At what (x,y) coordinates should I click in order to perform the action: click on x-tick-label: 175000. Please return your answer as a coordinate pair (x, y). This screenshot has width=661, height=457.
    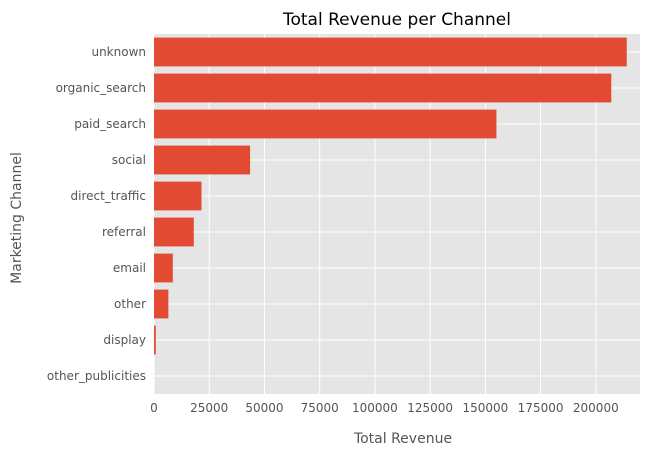
    Looking at the image, I should click on (541, 408).